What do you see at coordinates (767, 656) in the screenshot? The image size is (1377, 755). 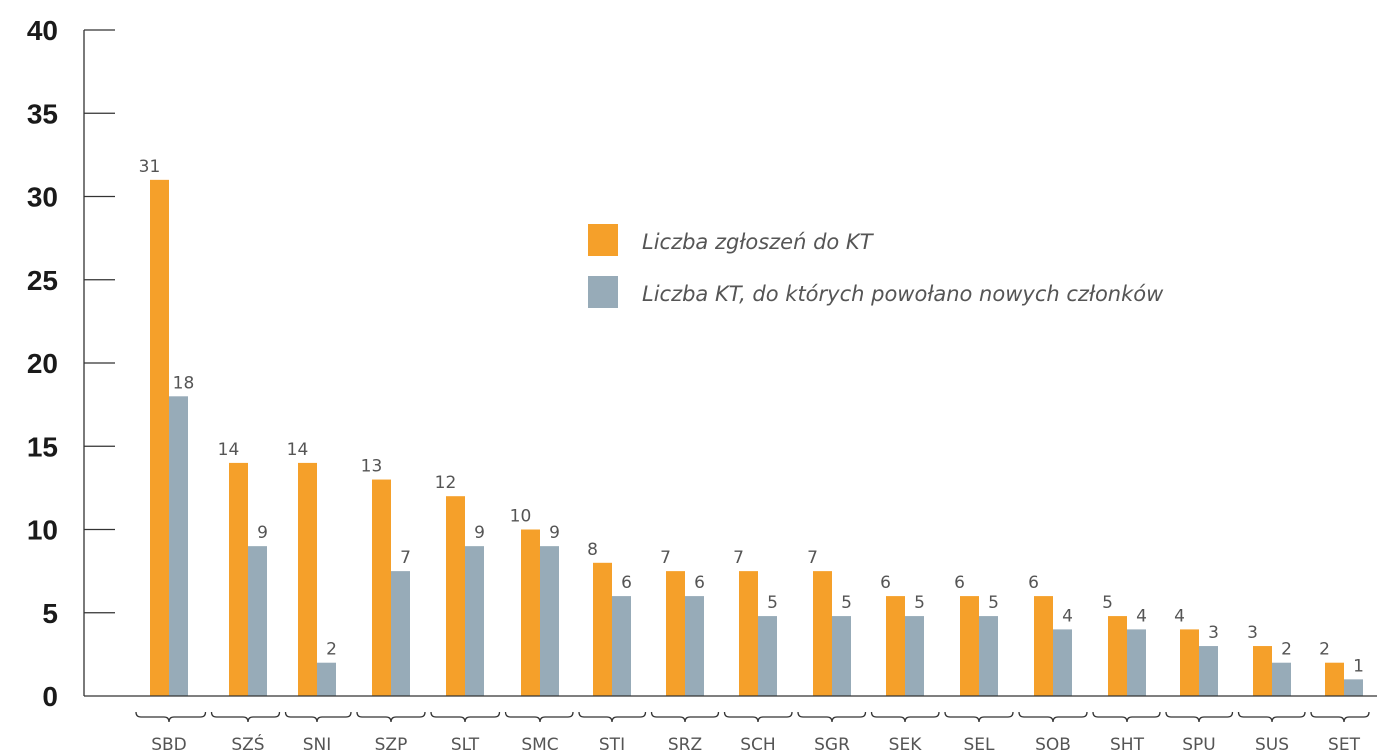 I see `bar-powolano-sch` at bounding box center [767, 656].